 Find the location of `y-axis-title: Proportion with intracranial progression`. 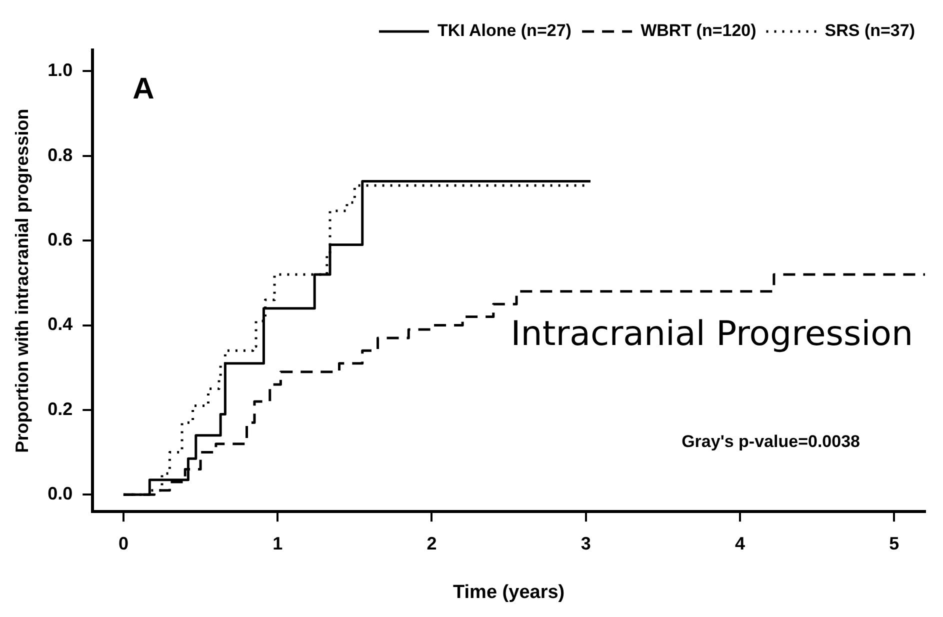

y-axis-title: Proportion with intracranial progression is located at coordinates (22, 280).